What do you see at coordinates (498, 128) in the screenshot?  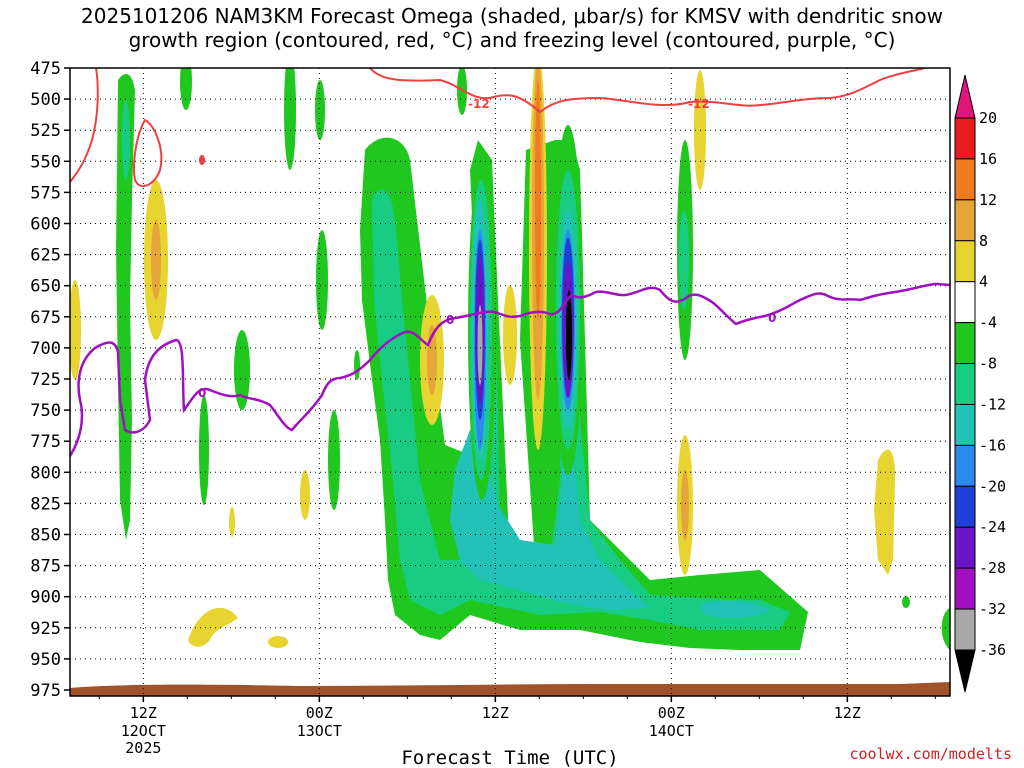 I see `dgz-contours` at bounding box center [498, 128].